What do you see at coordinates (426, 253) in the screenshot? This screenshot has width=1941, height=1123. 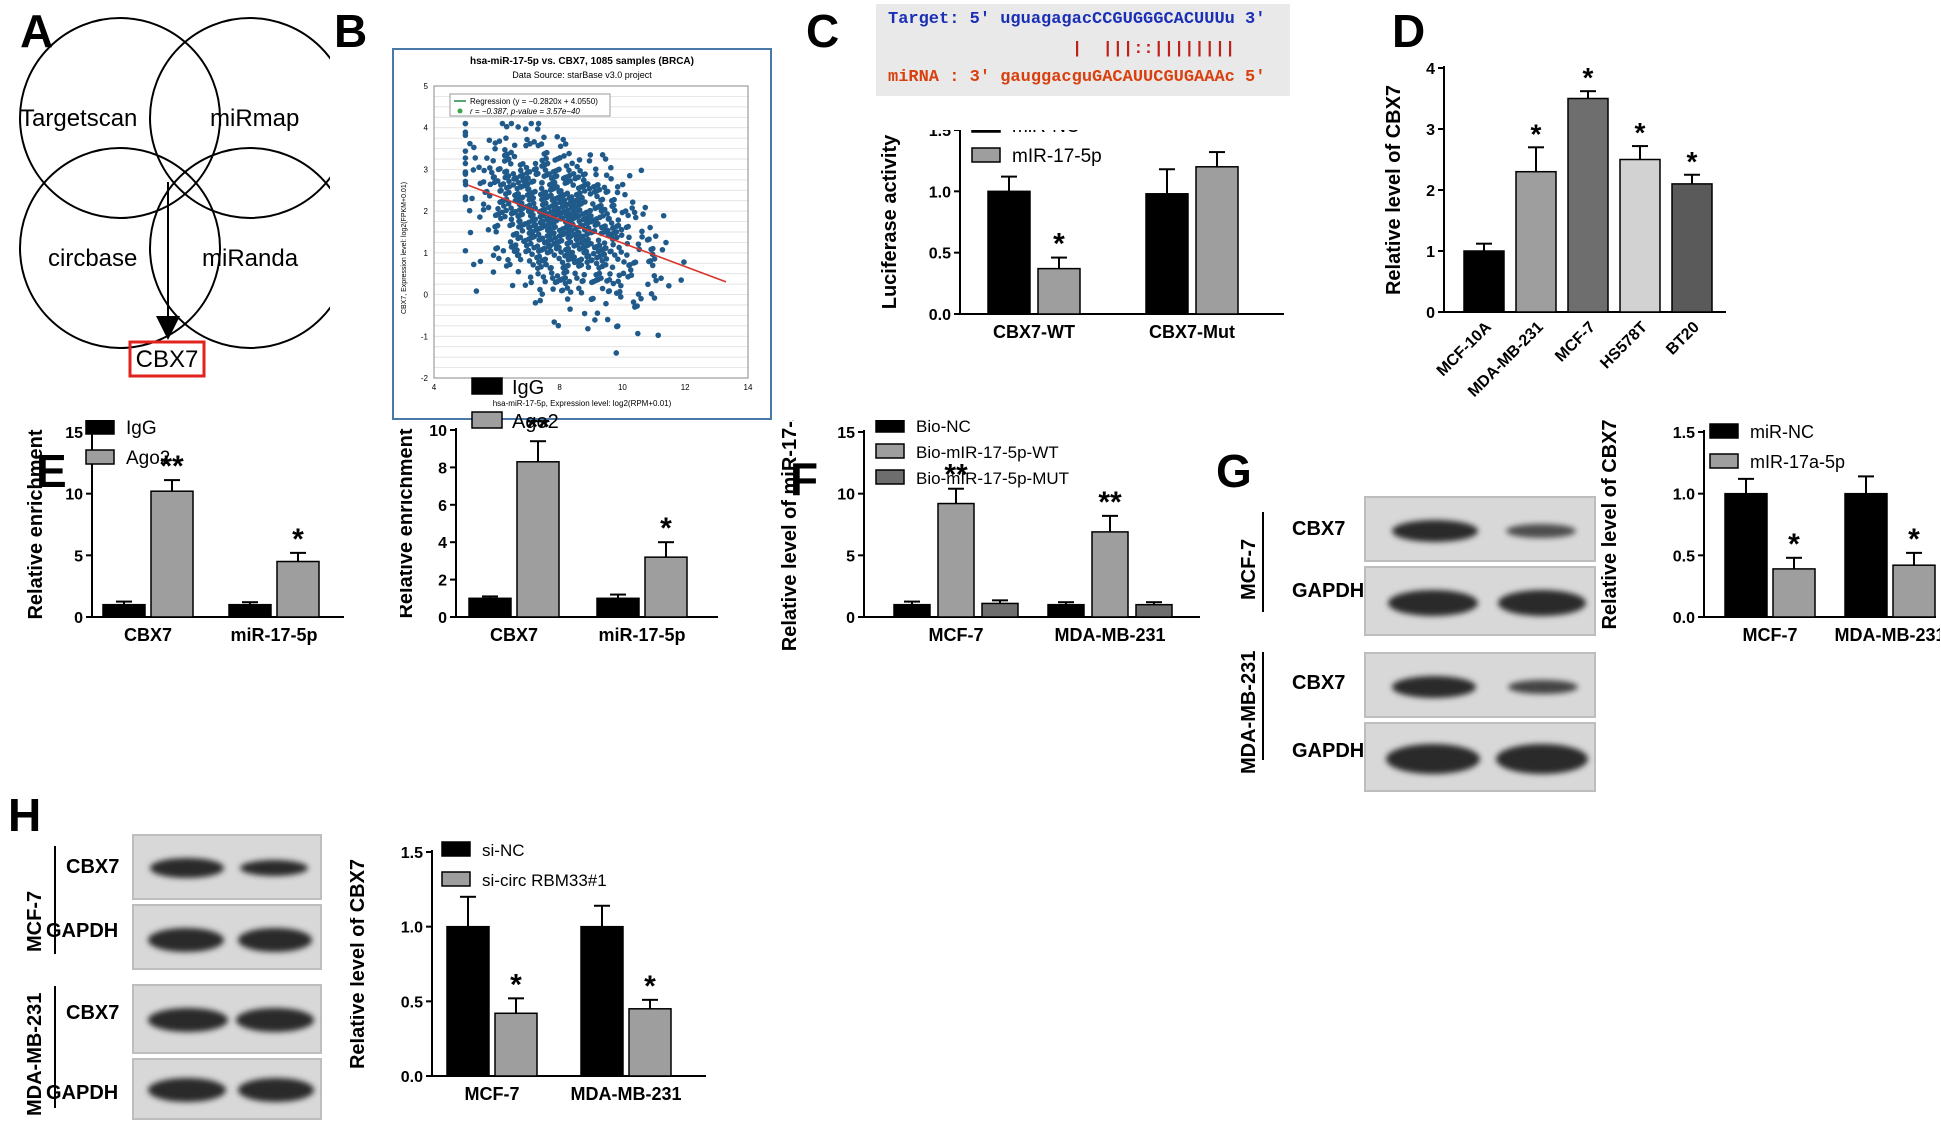 I see `scatter-ytick: 1` at bounding box center [426, 253].